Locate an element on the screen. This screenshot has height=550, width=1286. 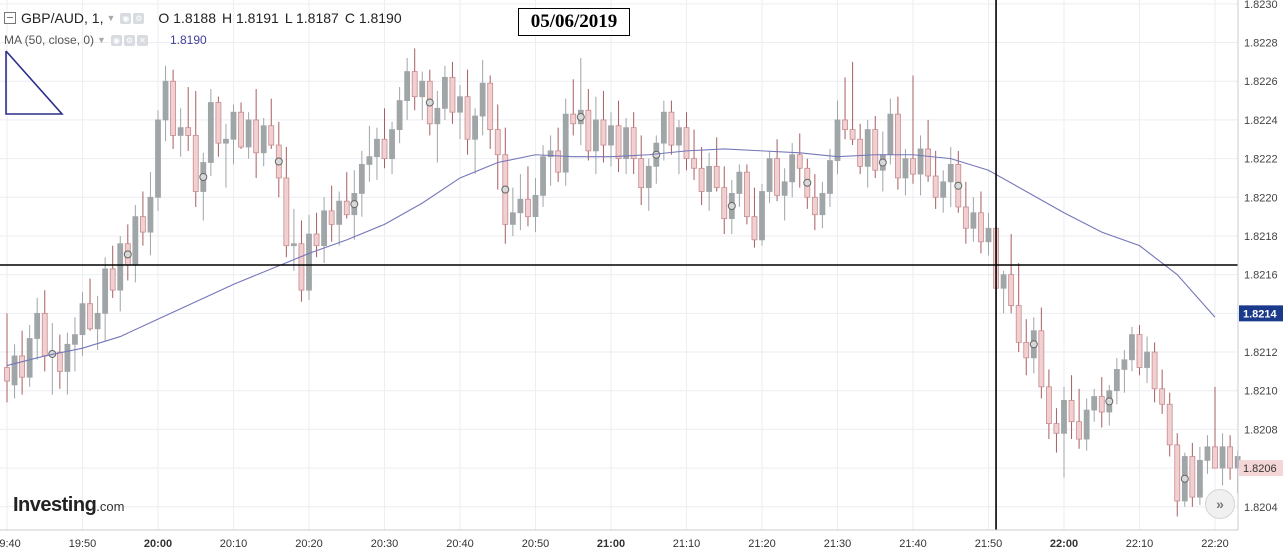
x-tick-label: 22:10 is located at coordinates (1140, 544).